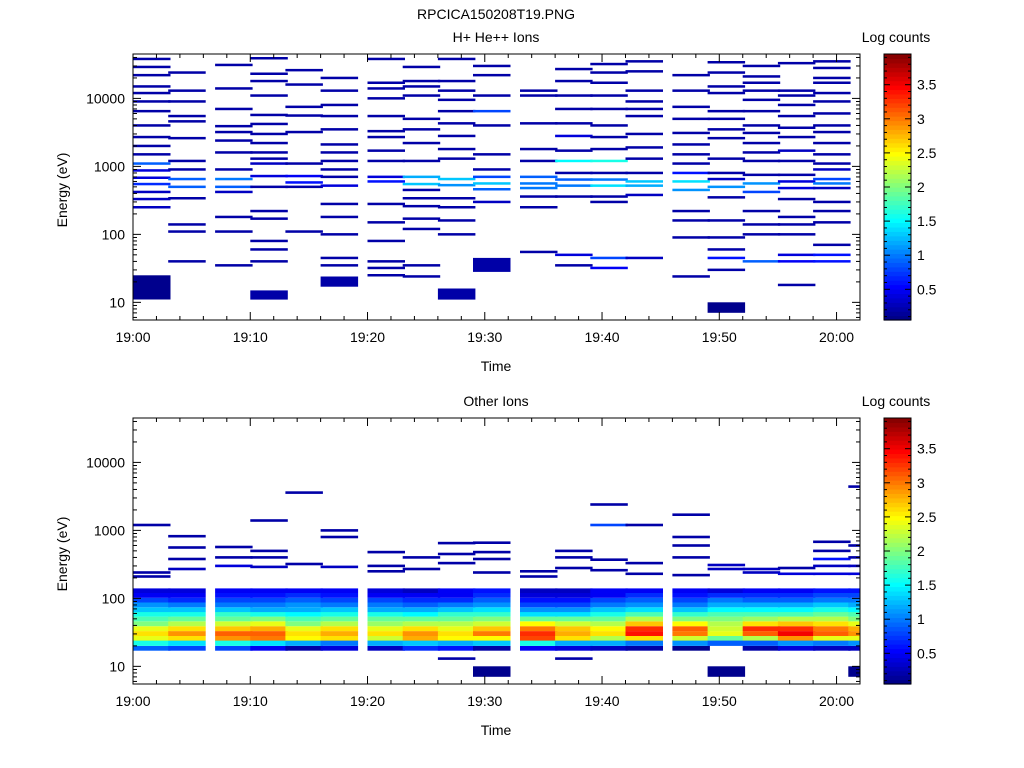 This screenshot has width=1024, height=768. I want to click on colorbar-tick-label: 3, so click(921, 483).